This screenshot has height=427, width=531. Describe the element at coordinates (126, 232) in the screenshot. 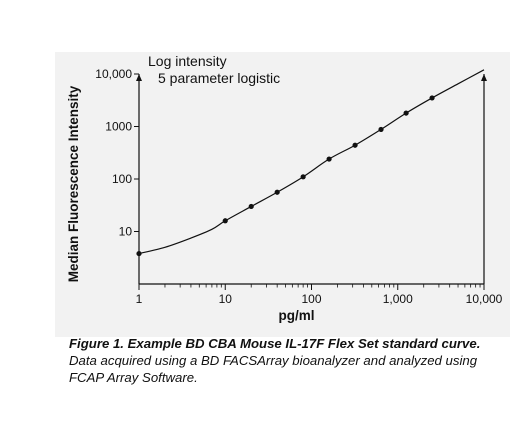

I see `y-tick-label: 10` at that location.